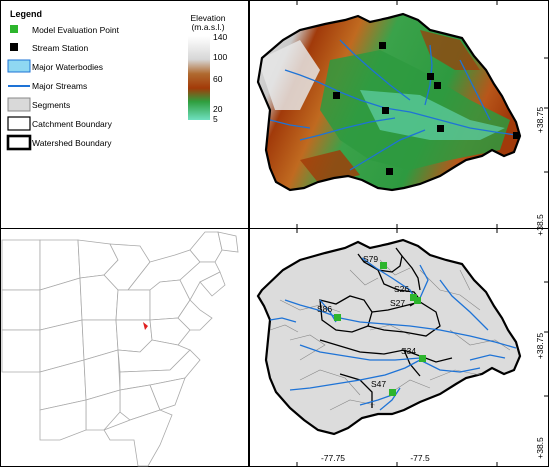 This screenshot has height=467, width=550. I want to click on lon-label-2: -77.5, so click(420, 458).